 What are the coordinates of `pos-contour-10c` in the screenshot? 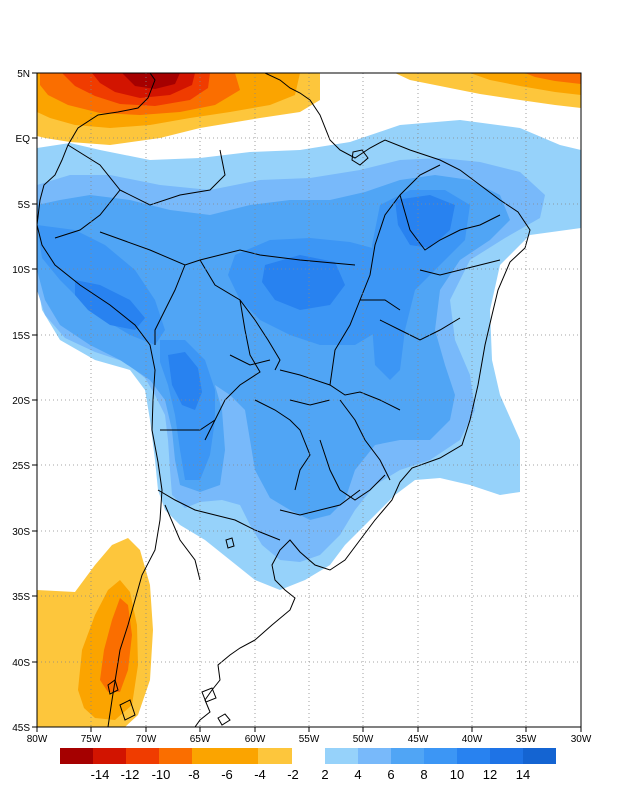 It's located at (303, 282).